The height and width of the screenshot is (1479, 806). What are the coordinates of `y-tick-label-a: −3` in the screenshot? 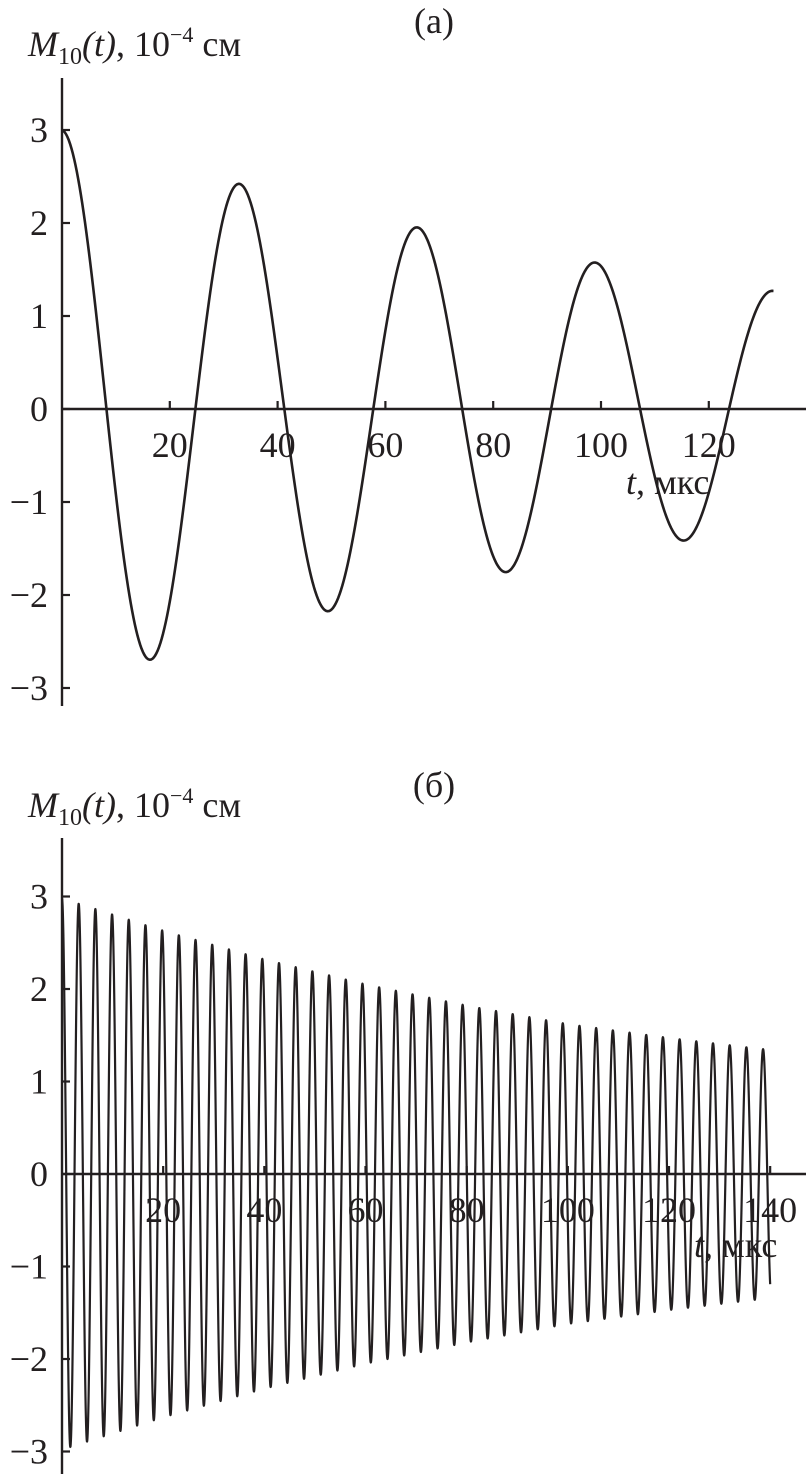 It's located at (29, 688).